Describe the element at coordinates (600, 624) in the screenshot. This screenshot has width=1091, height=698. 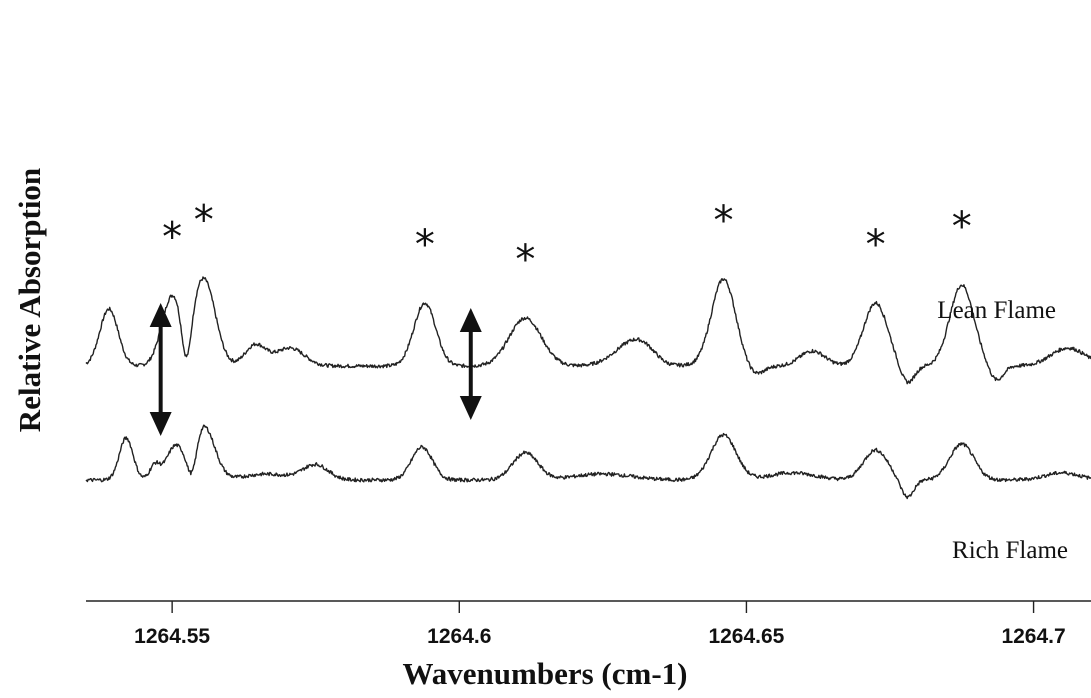
I see `x-axis-ticks: 1264.55 1264.6 1264.65 1264.7` at that location.